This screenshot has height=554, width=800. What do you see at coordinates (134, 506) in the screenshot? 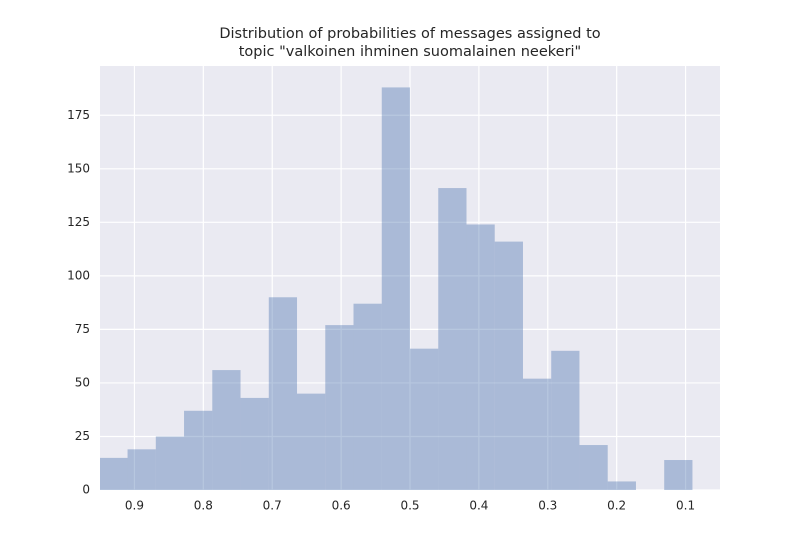
I see `x-tick-label: 0.9` at bounding box center [134, 506].